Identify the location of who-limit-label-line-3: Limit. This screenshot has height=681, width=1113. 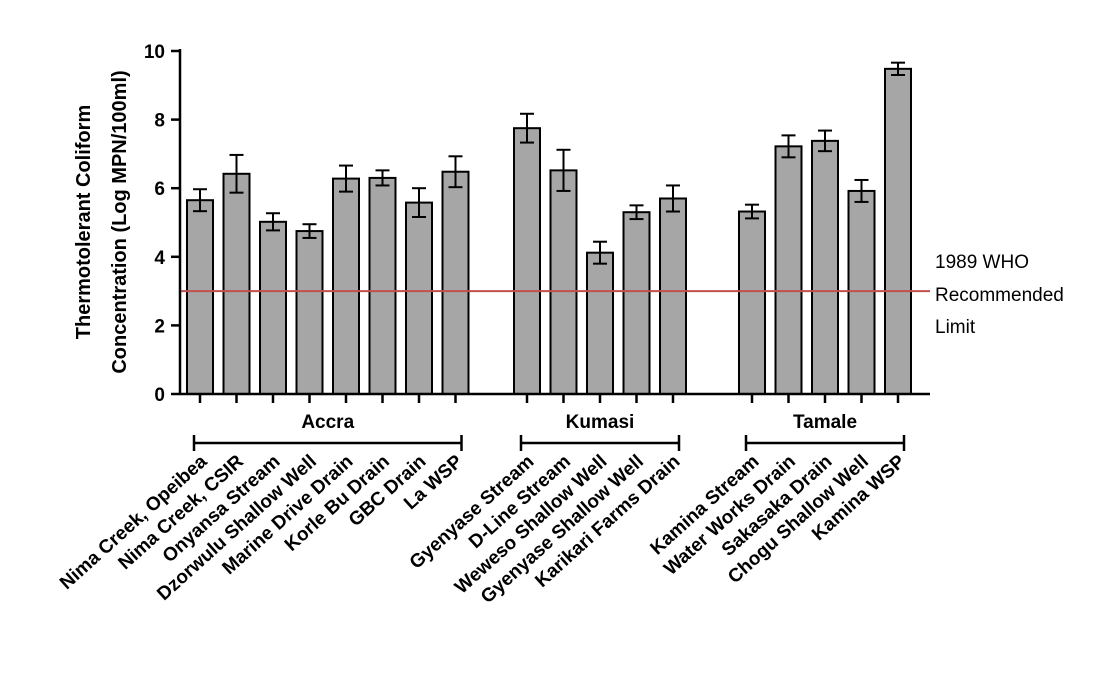
(955, 327).